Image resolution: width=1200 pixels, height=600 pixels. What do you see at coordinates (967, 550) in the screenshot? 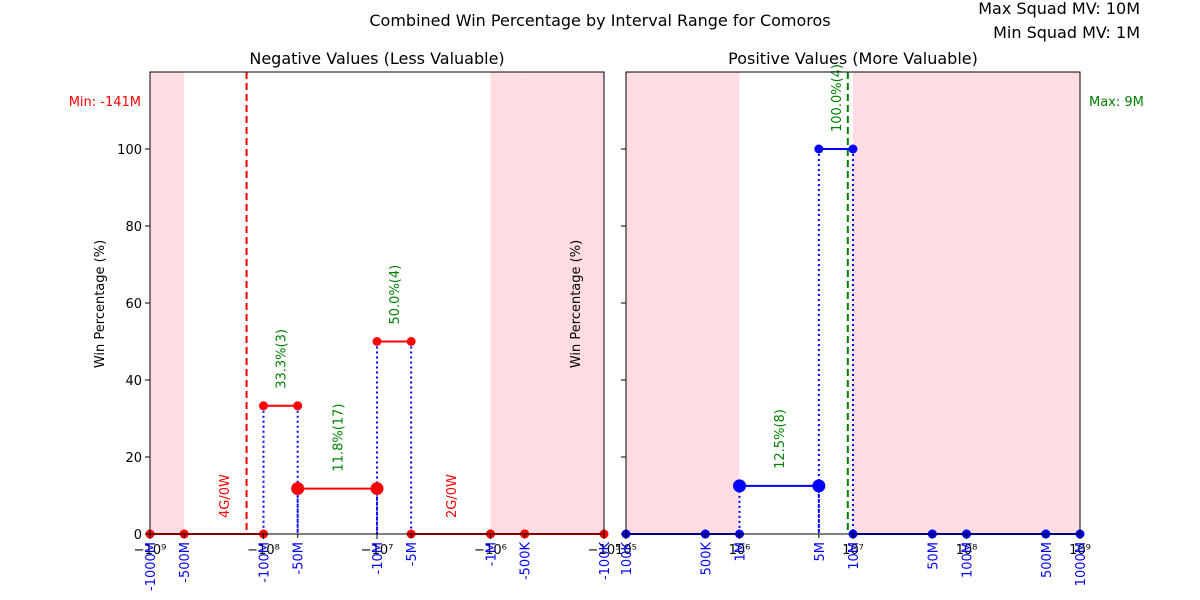
I see `x-tick-label: 10⁸` at bounding box center [967, 550].